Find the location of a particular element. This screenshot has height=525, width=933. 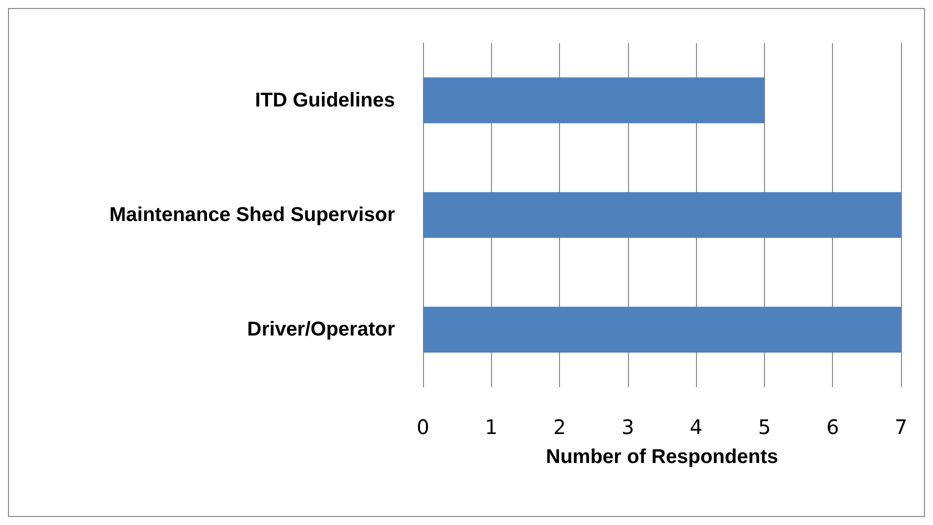

x-tick-label: 4 is located at coordinates (696, 427).